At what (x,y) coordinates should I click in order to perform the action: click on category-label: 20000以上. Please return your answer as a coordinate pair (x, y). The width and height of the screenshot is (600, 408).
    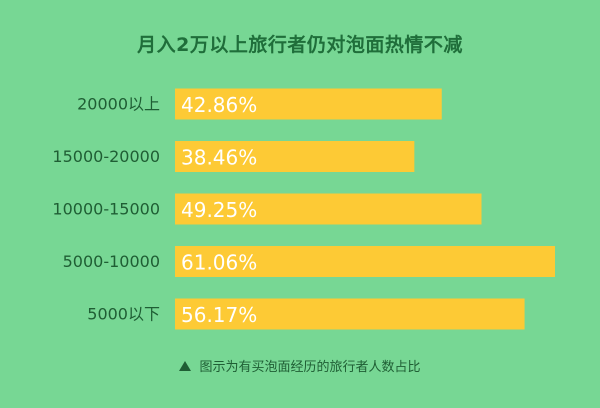
    Looking at the image, I should click on (118, 104).